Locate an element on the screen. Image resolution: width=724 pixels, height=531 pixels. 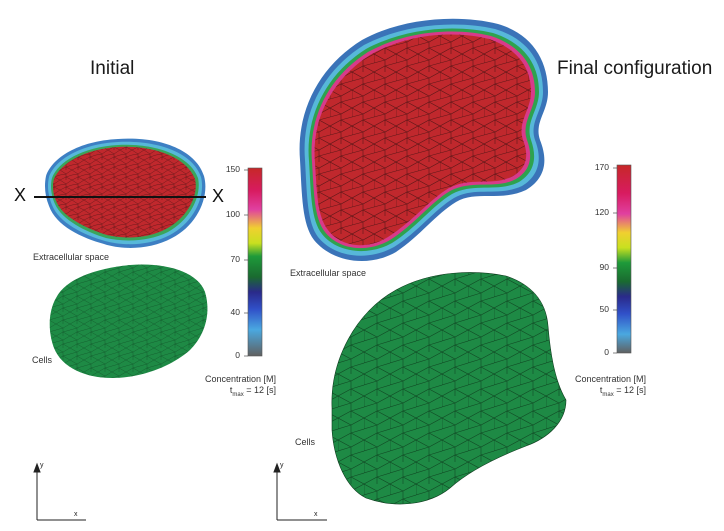
initial-colorbar-caption: Concentration [M] tmax = 12 [s] is located at coordinates (231, 387).